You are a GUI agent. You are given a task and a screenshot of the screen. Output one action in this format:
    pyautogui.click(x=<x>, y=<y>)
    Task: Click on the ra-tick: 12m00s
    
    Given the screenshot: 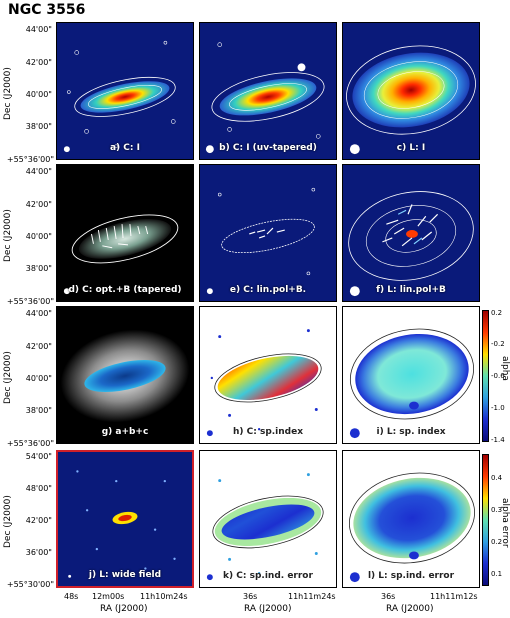 What is the action you would take?
    pyautogui.click(x=108, y=596)
    